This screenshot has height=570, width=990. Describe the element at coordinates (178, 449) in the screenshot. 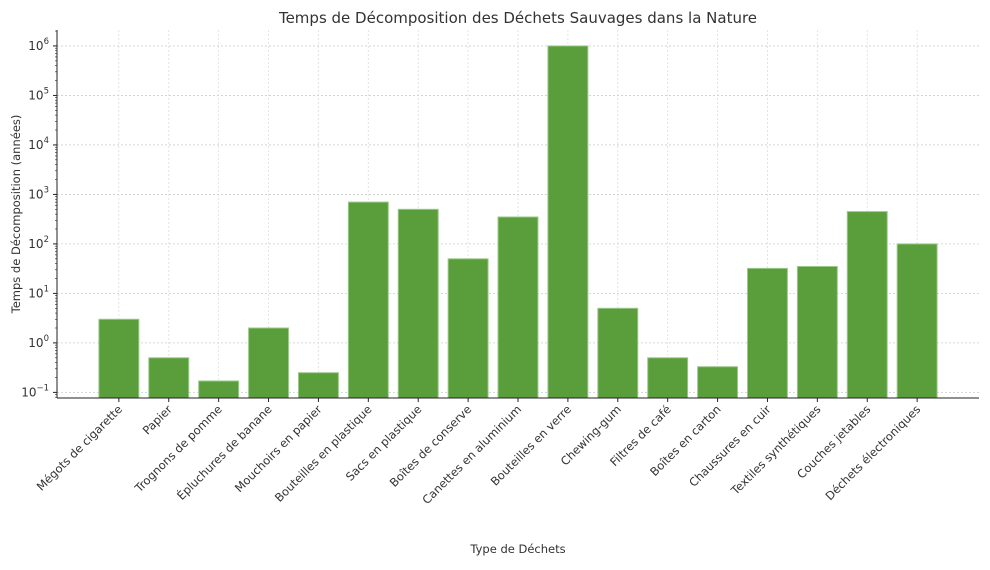

I see `x-tick-label: Trognons de pomme` at that location.